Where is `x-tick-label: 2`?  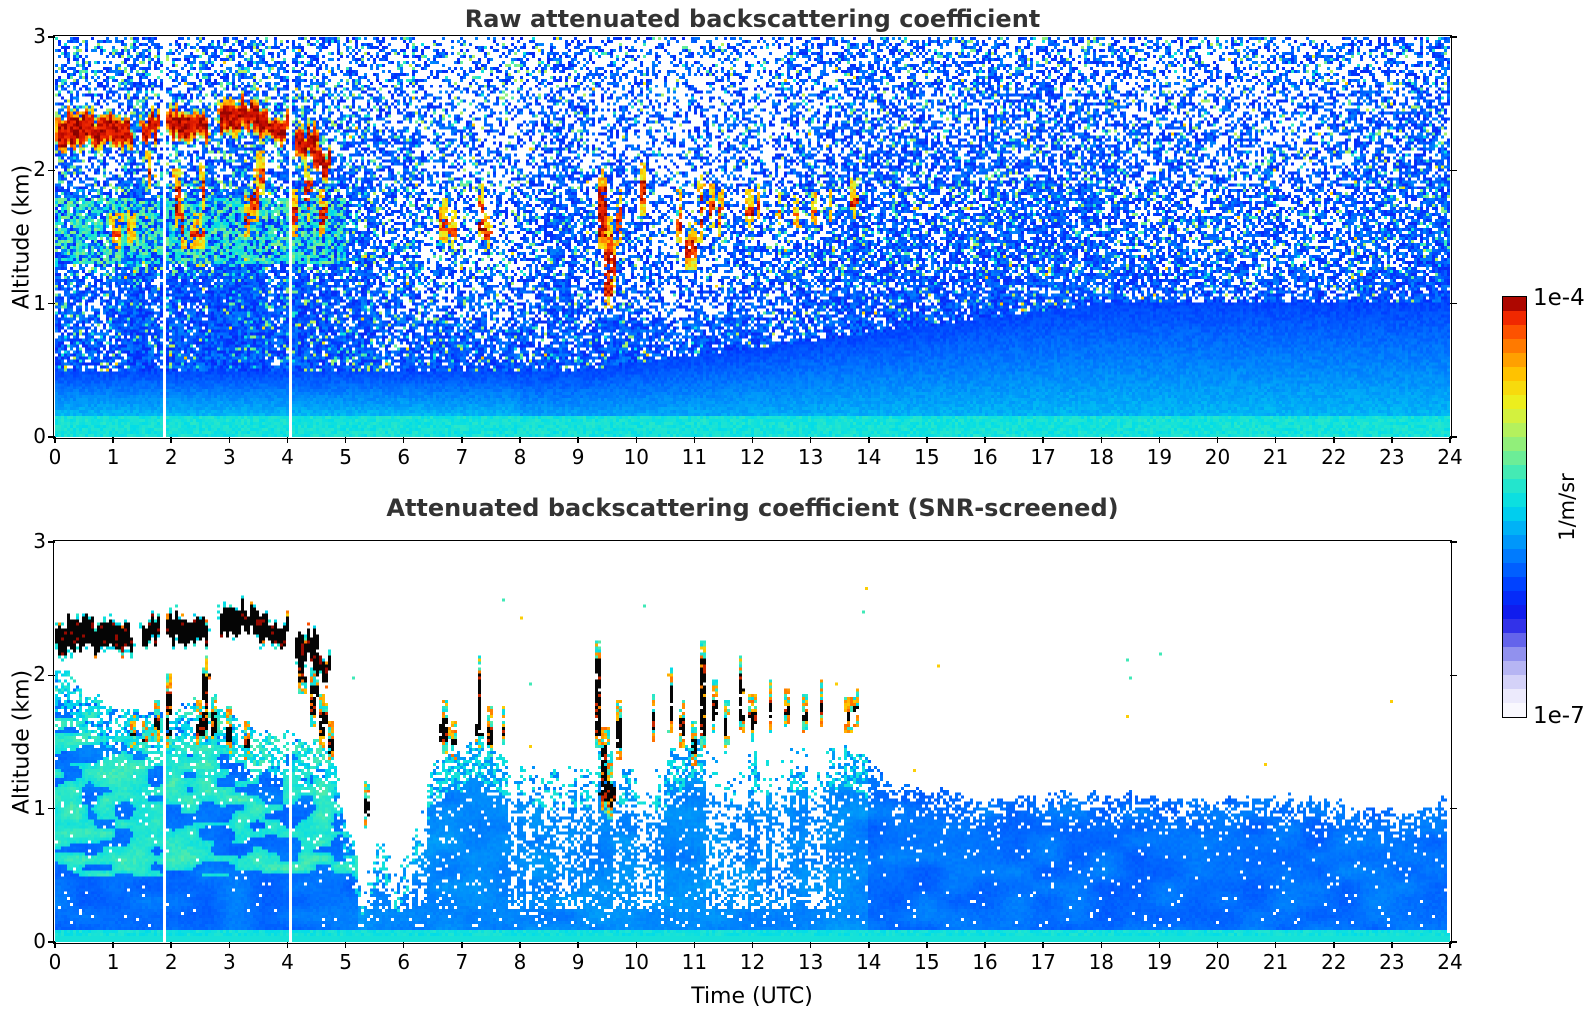
x-tick-label: 2 is located at coordinates (171, 457).